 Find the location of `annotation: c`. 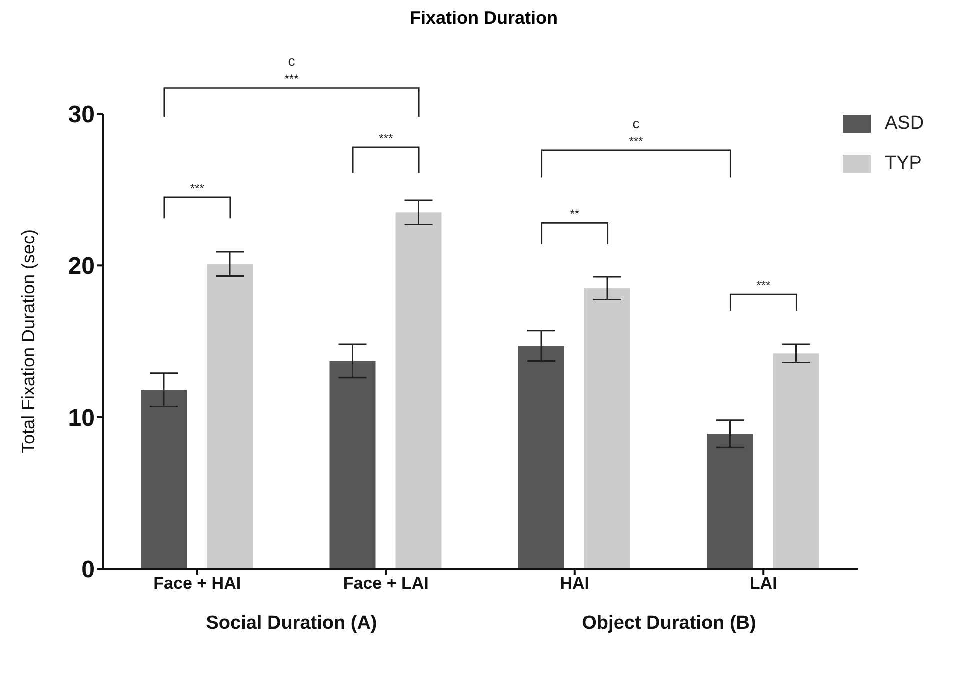

annotation: c is located at coordinates (636, 123).